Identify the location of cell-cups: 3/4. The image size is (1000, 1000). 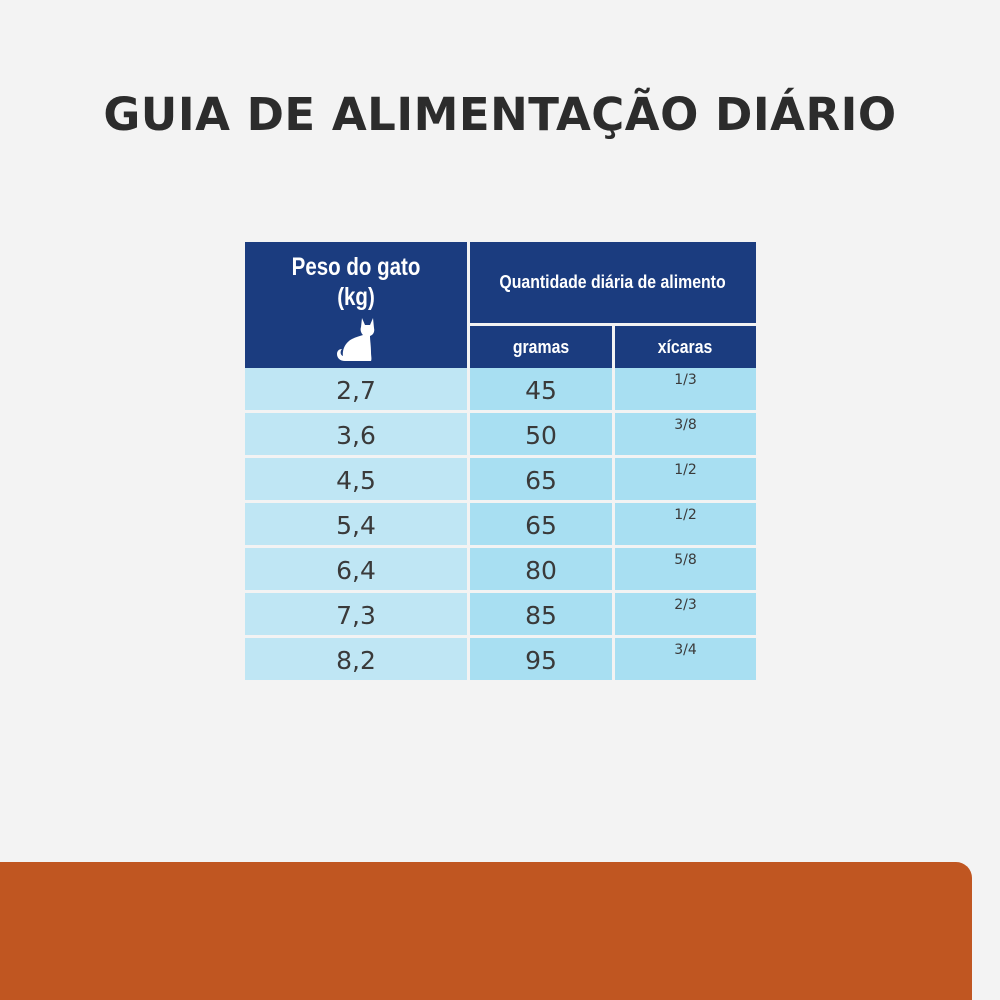
(685, 659).